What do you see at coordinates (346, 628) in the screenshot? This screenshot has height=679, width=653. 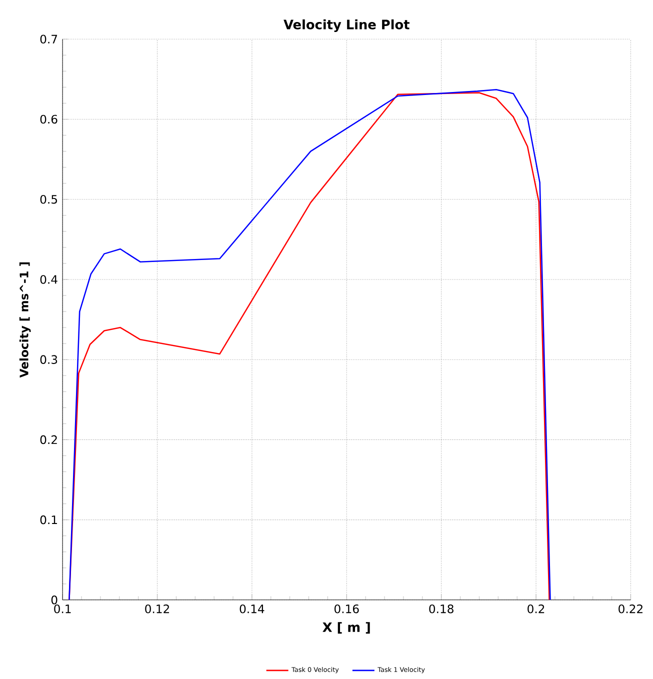 I see `x-axis-title: X [ m ]` at bounding box center [346, 628].